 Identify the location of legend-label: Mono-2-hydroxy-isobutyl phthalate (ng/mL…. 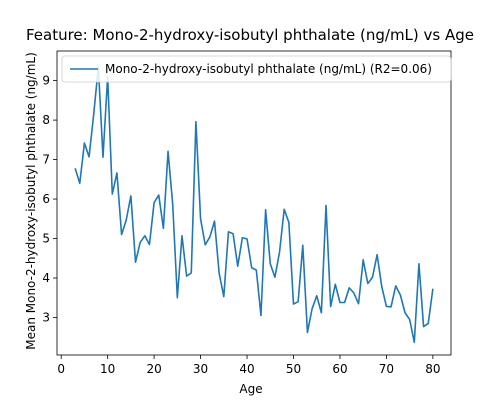
(268, 69).